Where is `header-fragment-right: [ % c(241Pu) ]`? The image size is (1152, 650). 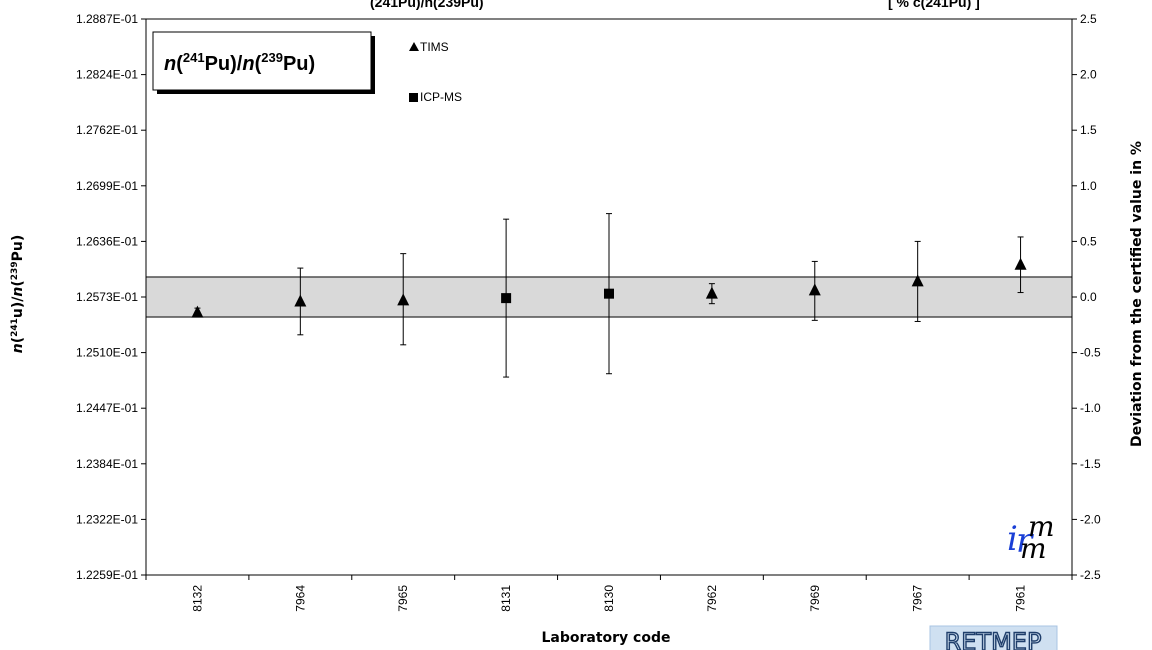
header-fragment-right: [ % c(241Pu) ] is located at coordinates (934, 5).